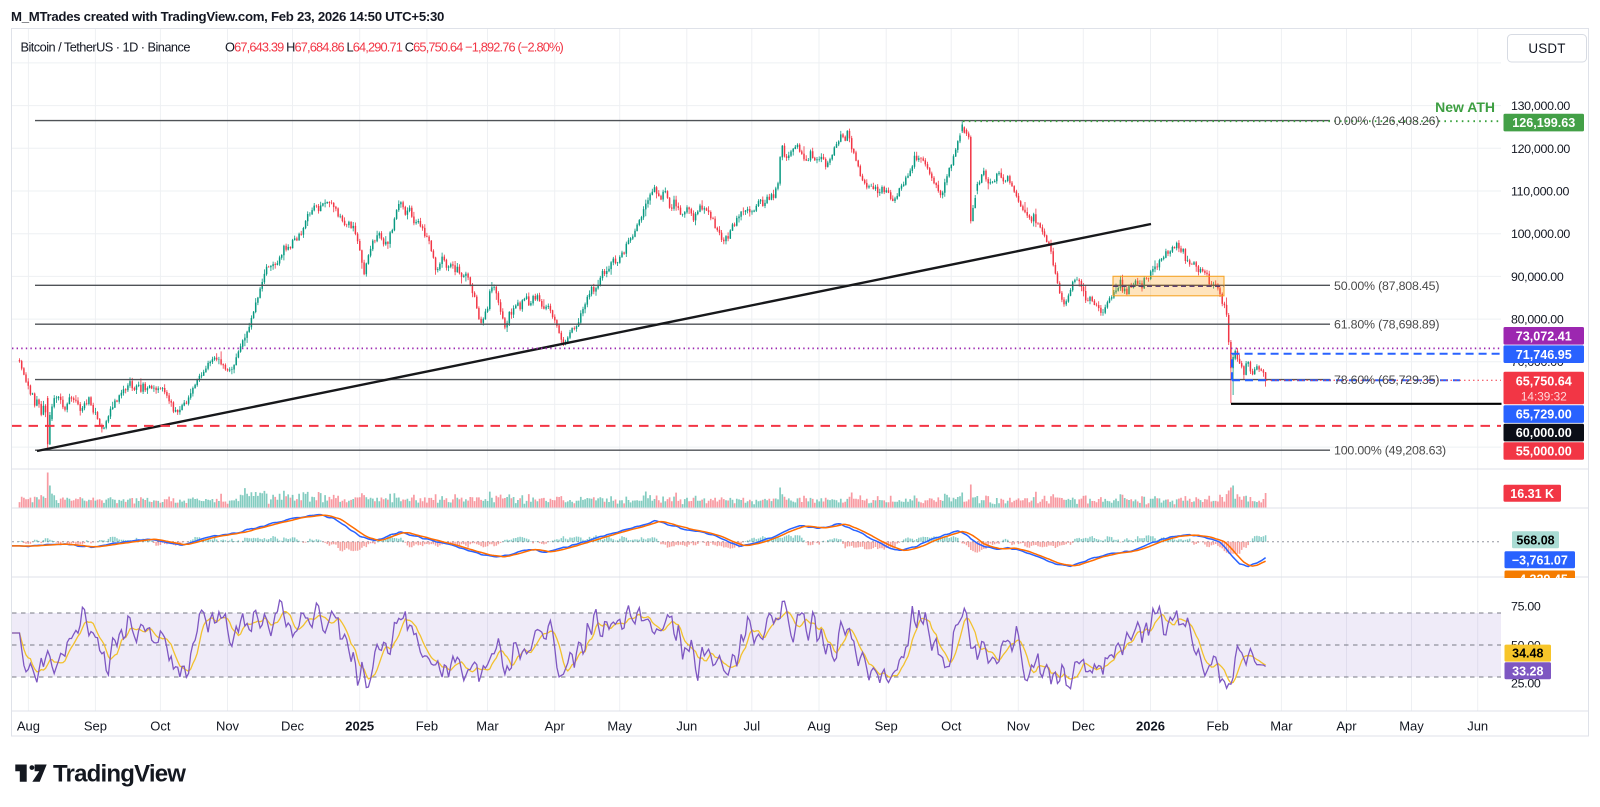 This screenshot has height=807, width=1600. What do you see at coordinates (1537, 277) in the screenshot?
I see `svg-text: 90,000.00` at bounding box center [1537, 277].